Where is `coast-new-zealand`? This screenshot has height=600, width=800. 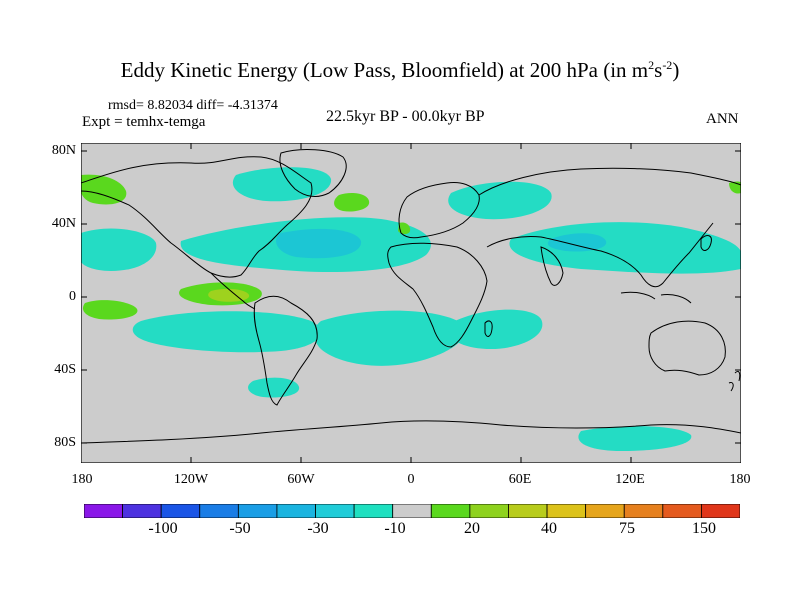 coast-new-zealand is located at coordinates (734, 381).